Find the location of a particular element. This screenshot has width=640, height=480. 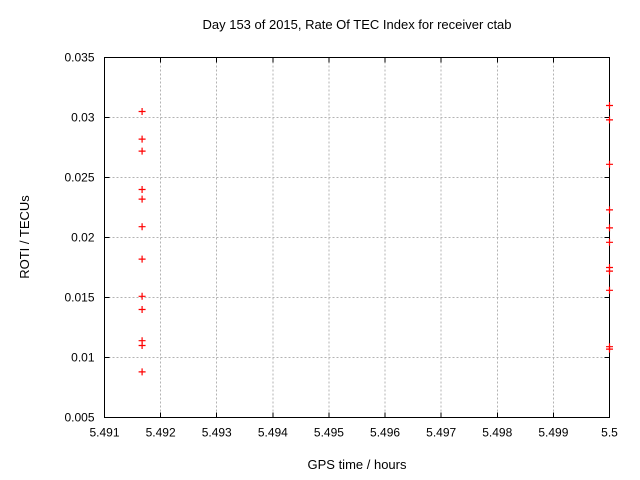

y-tick-label: 0.01 is located at coordinates (83, 358).